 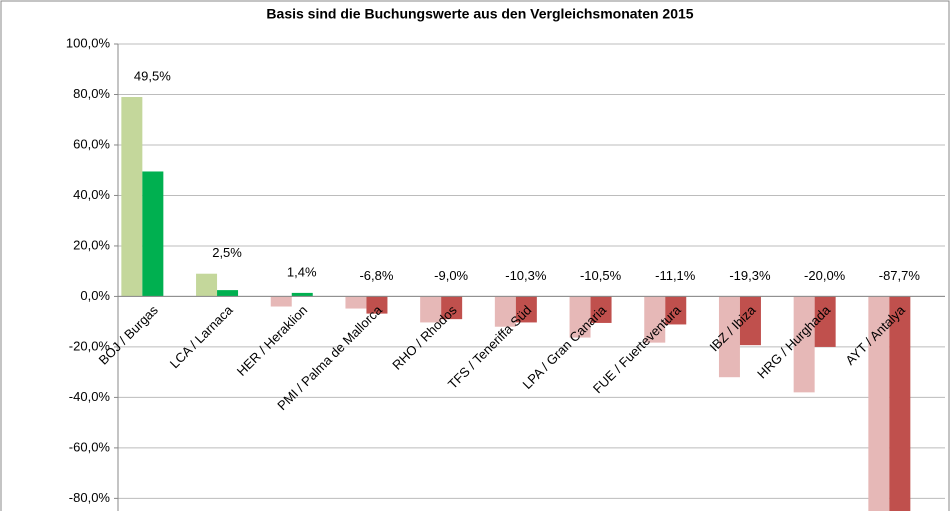 What do you see at coordinates (376, 275) in the screenshot?
I see `data-label: -6,8%` at bounding box center [376, 275].